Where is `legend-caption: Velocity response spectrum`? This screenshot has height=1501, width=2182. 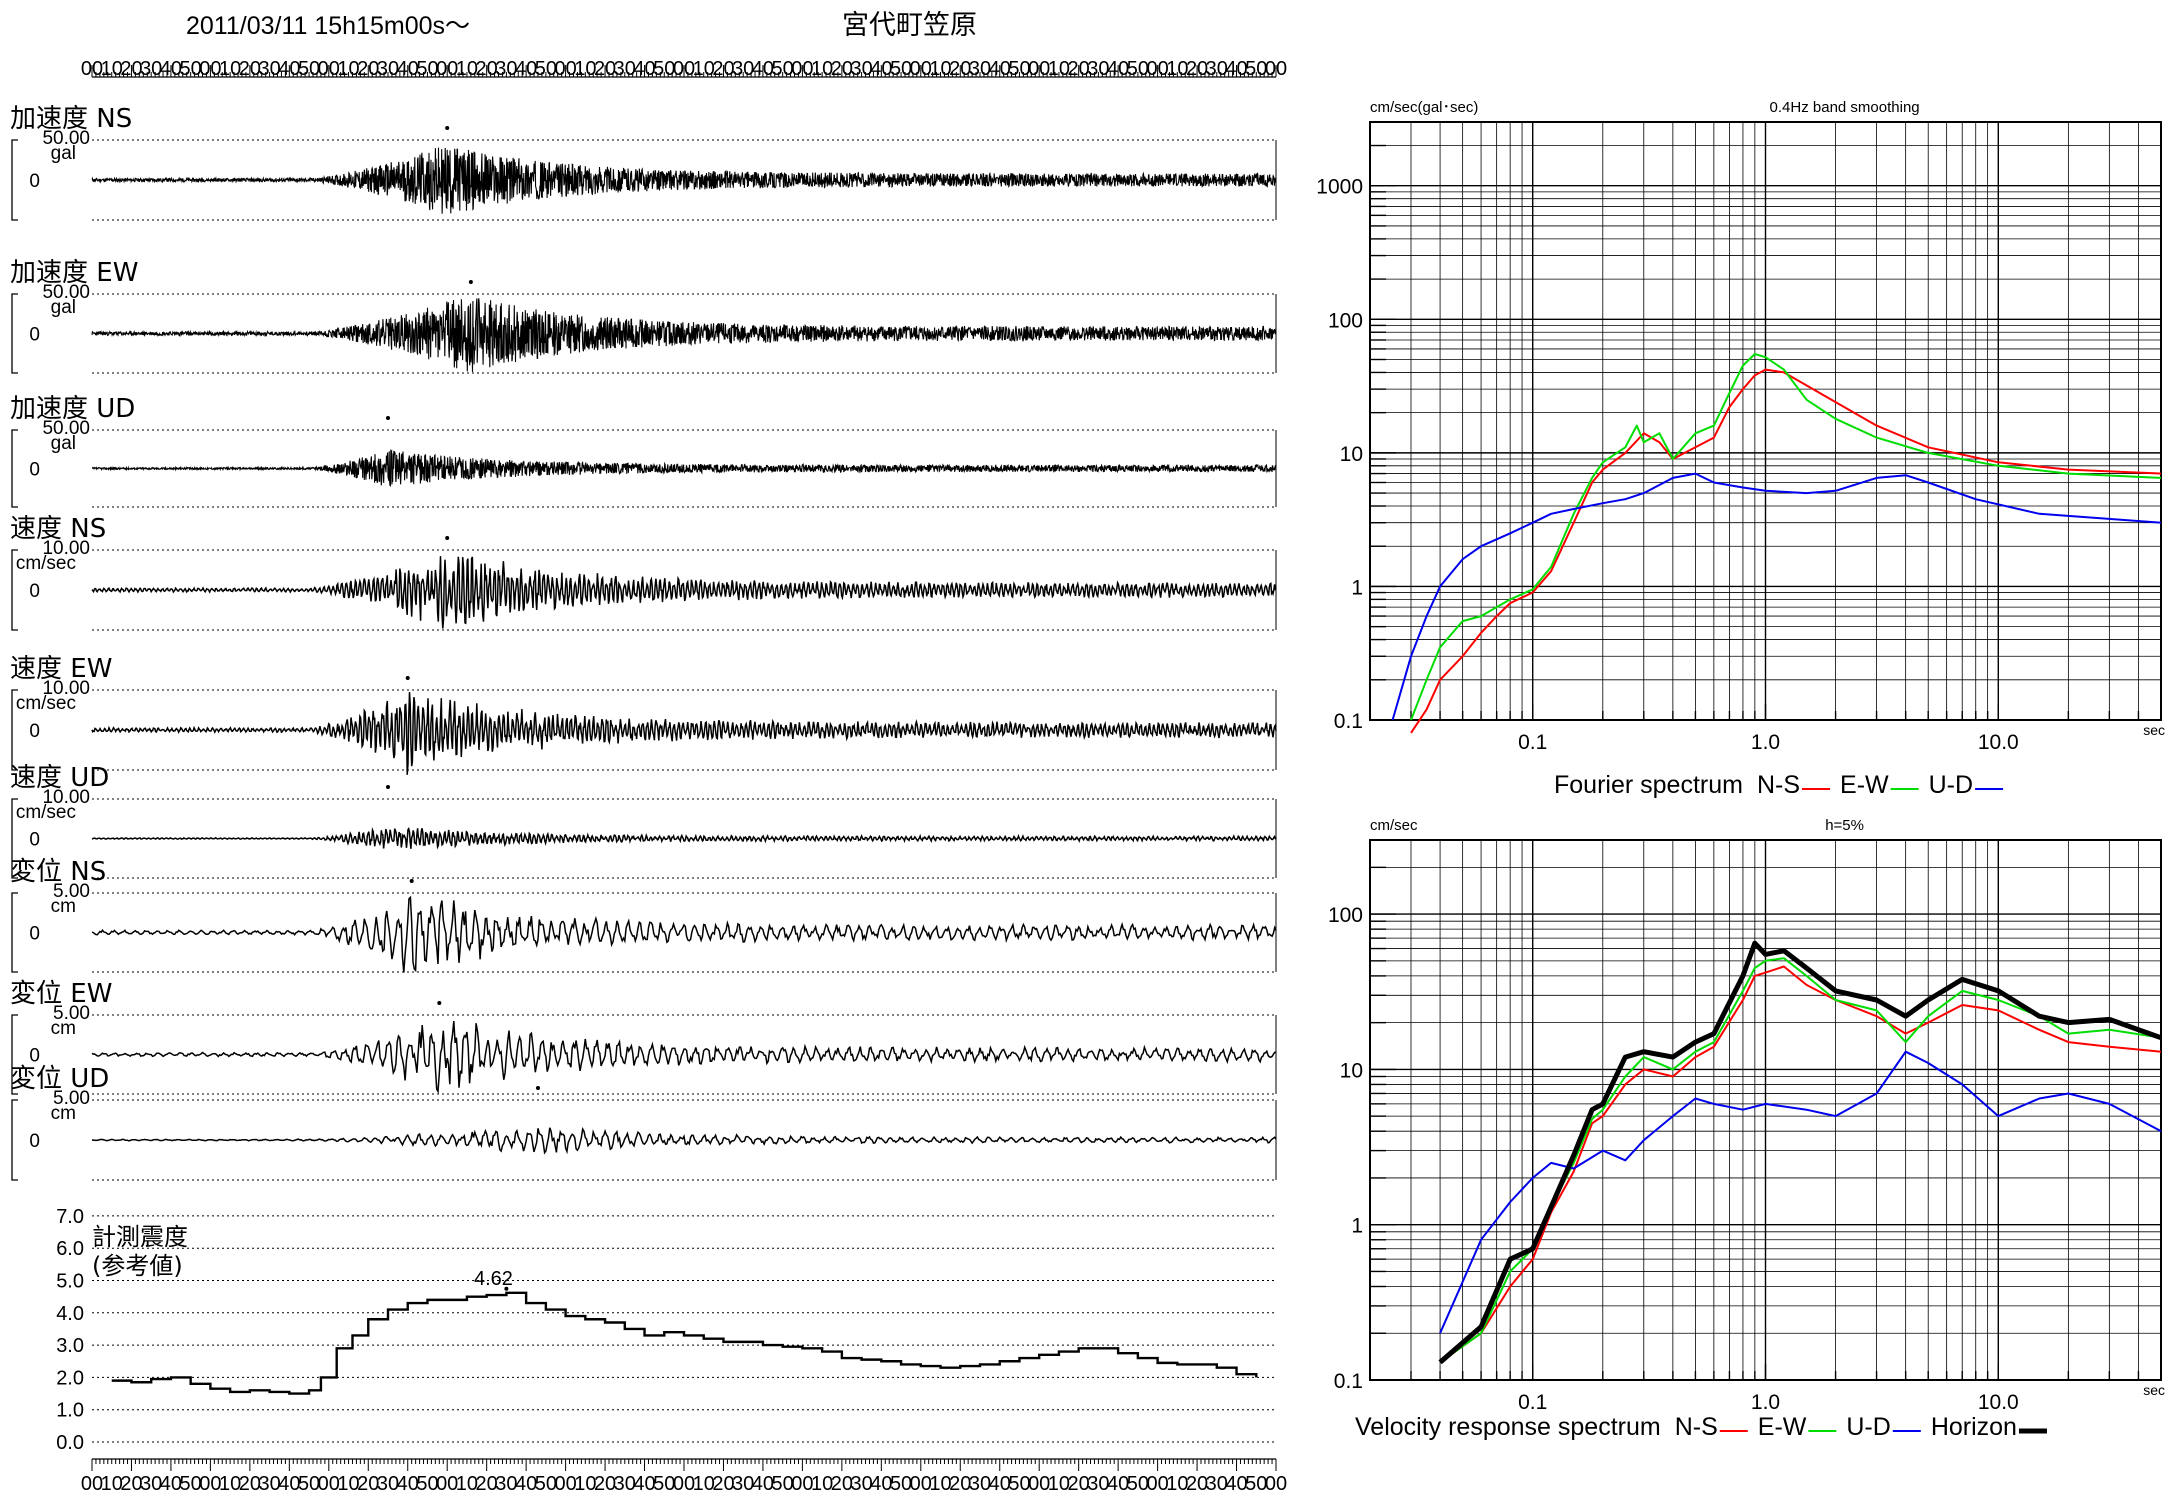 legend-caption: Velocity response spectrum is located at coordinates (1508, 1427).